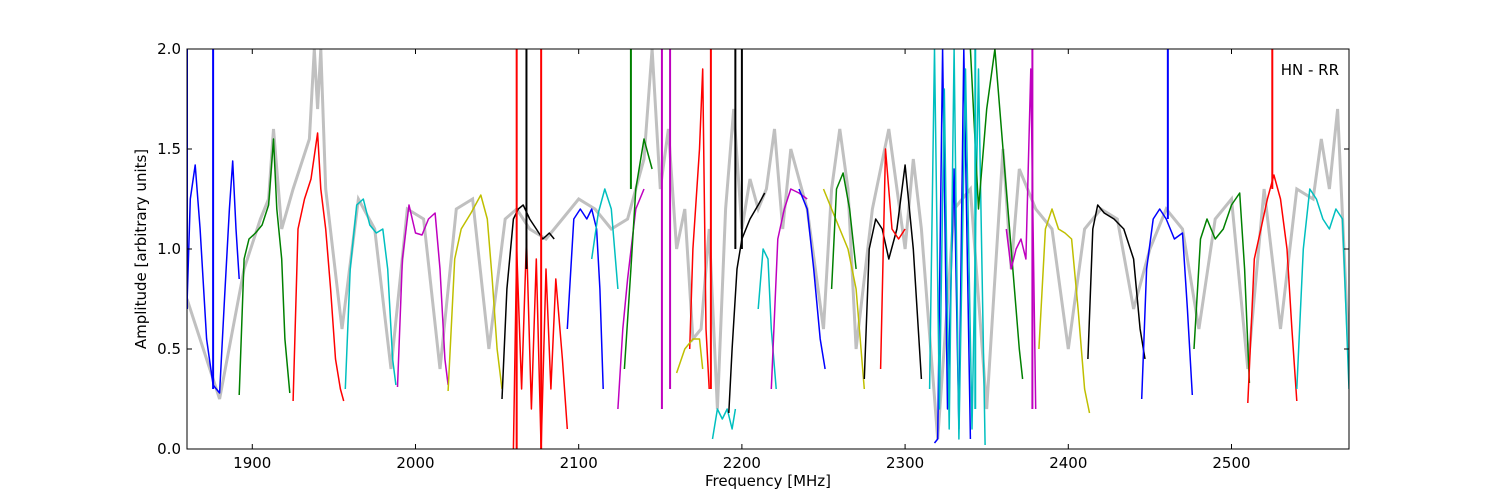 Image resolution: width=1500 pixels, height=500 pixels. Describe the element at coordinates (169, 249) in the screenshot. I see `y-tick-label: 1.0` at that location.